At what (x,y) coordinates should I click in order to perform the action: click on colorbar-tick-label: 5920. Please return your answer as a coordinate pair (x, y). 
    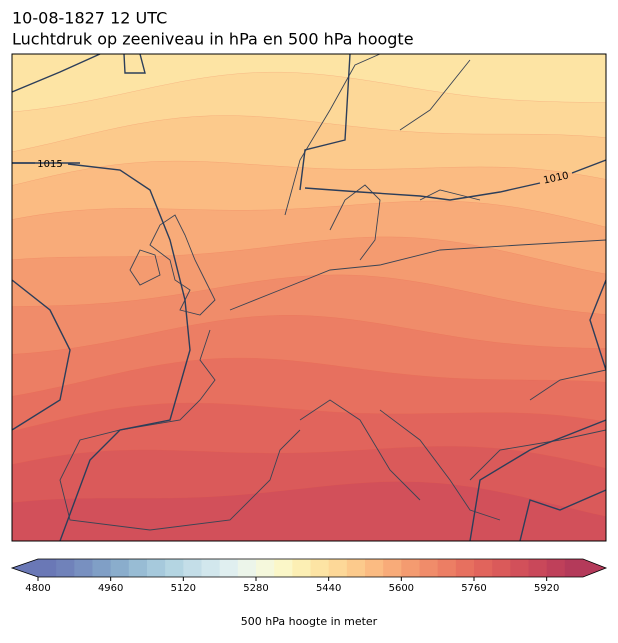
    Looking at the image, I should click on (546, 588).